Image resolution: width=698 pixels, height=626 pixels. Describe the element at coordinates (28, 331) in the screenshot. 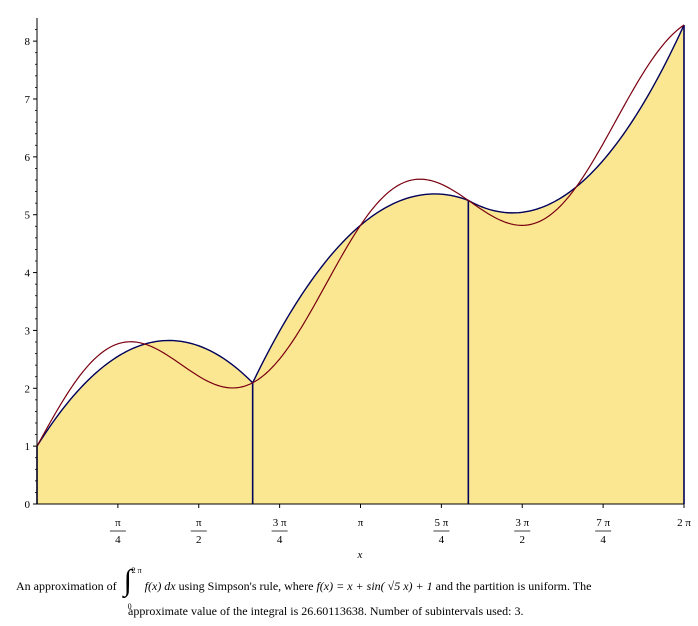

I see `y-tick-label-3: 3` at that location.